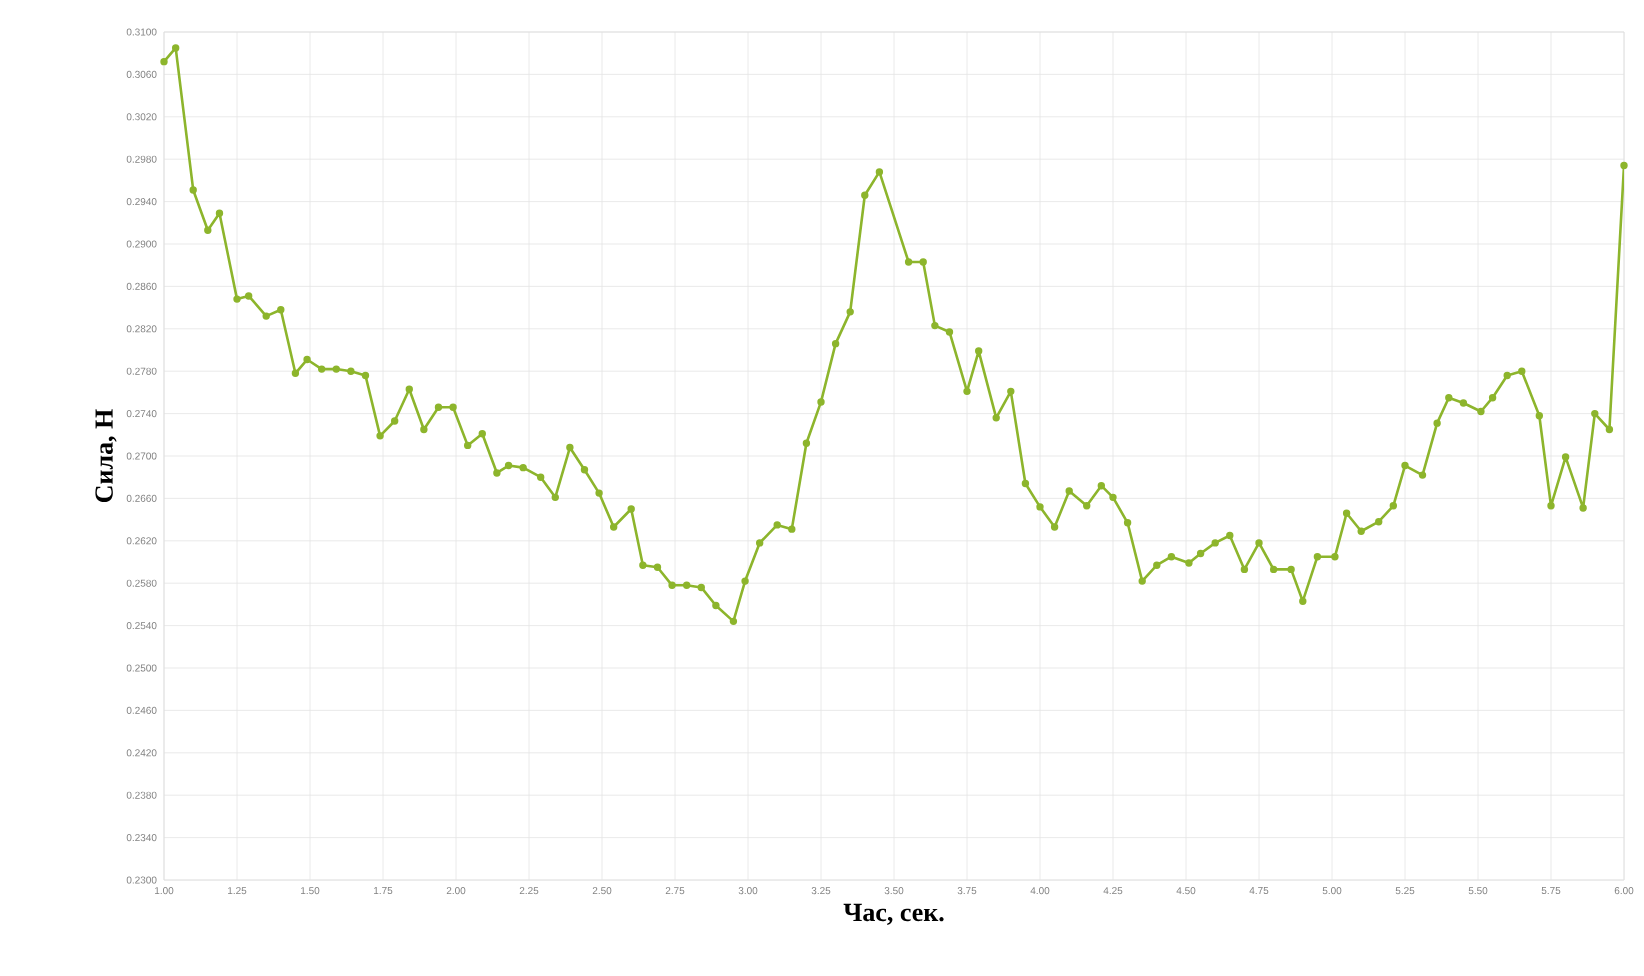  Describe the element at coordinates (106, 456) in the screenshot. I see `y-axis-title: Сила, Н` at that location.